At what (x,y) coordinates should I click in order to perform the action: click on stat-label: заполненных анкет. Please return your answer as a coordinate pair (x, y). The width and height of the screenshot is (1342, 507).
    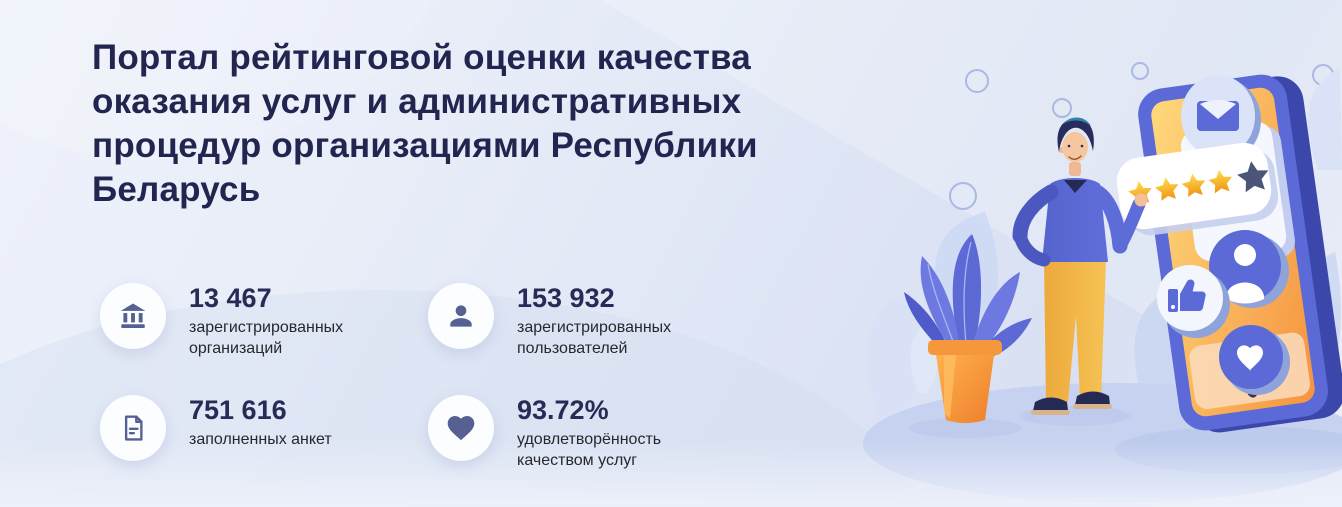
    Looking at the image, I should click on (260, 439).